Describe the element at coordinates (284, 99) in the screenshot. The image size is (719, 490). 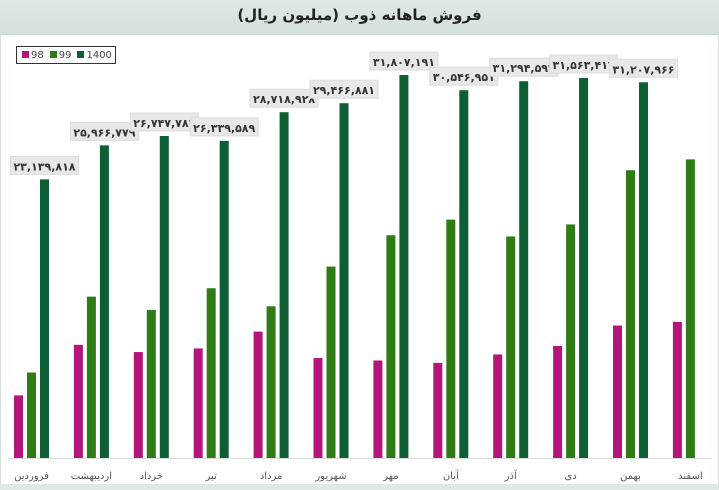
I see `data-label-1400: ۲۸,۷۱۸,۹۲۸` at that location.